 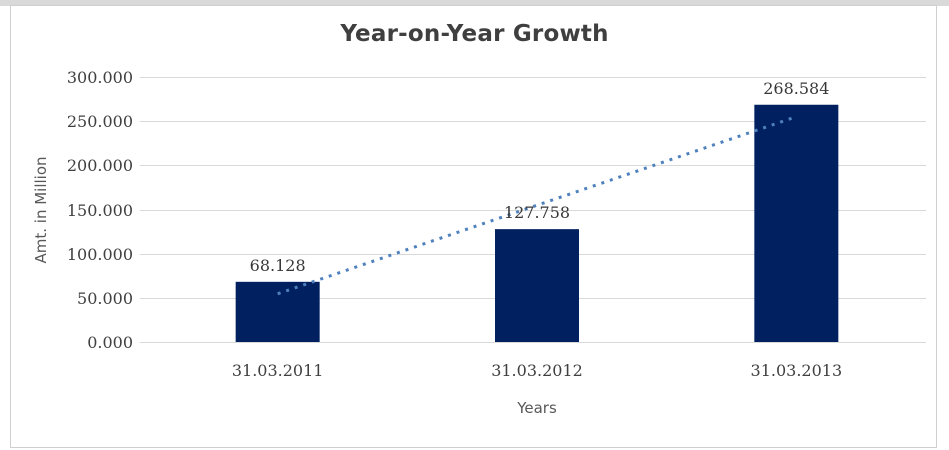 I want to click on y-tick-label: 300.000, so click(x=99, y=77).